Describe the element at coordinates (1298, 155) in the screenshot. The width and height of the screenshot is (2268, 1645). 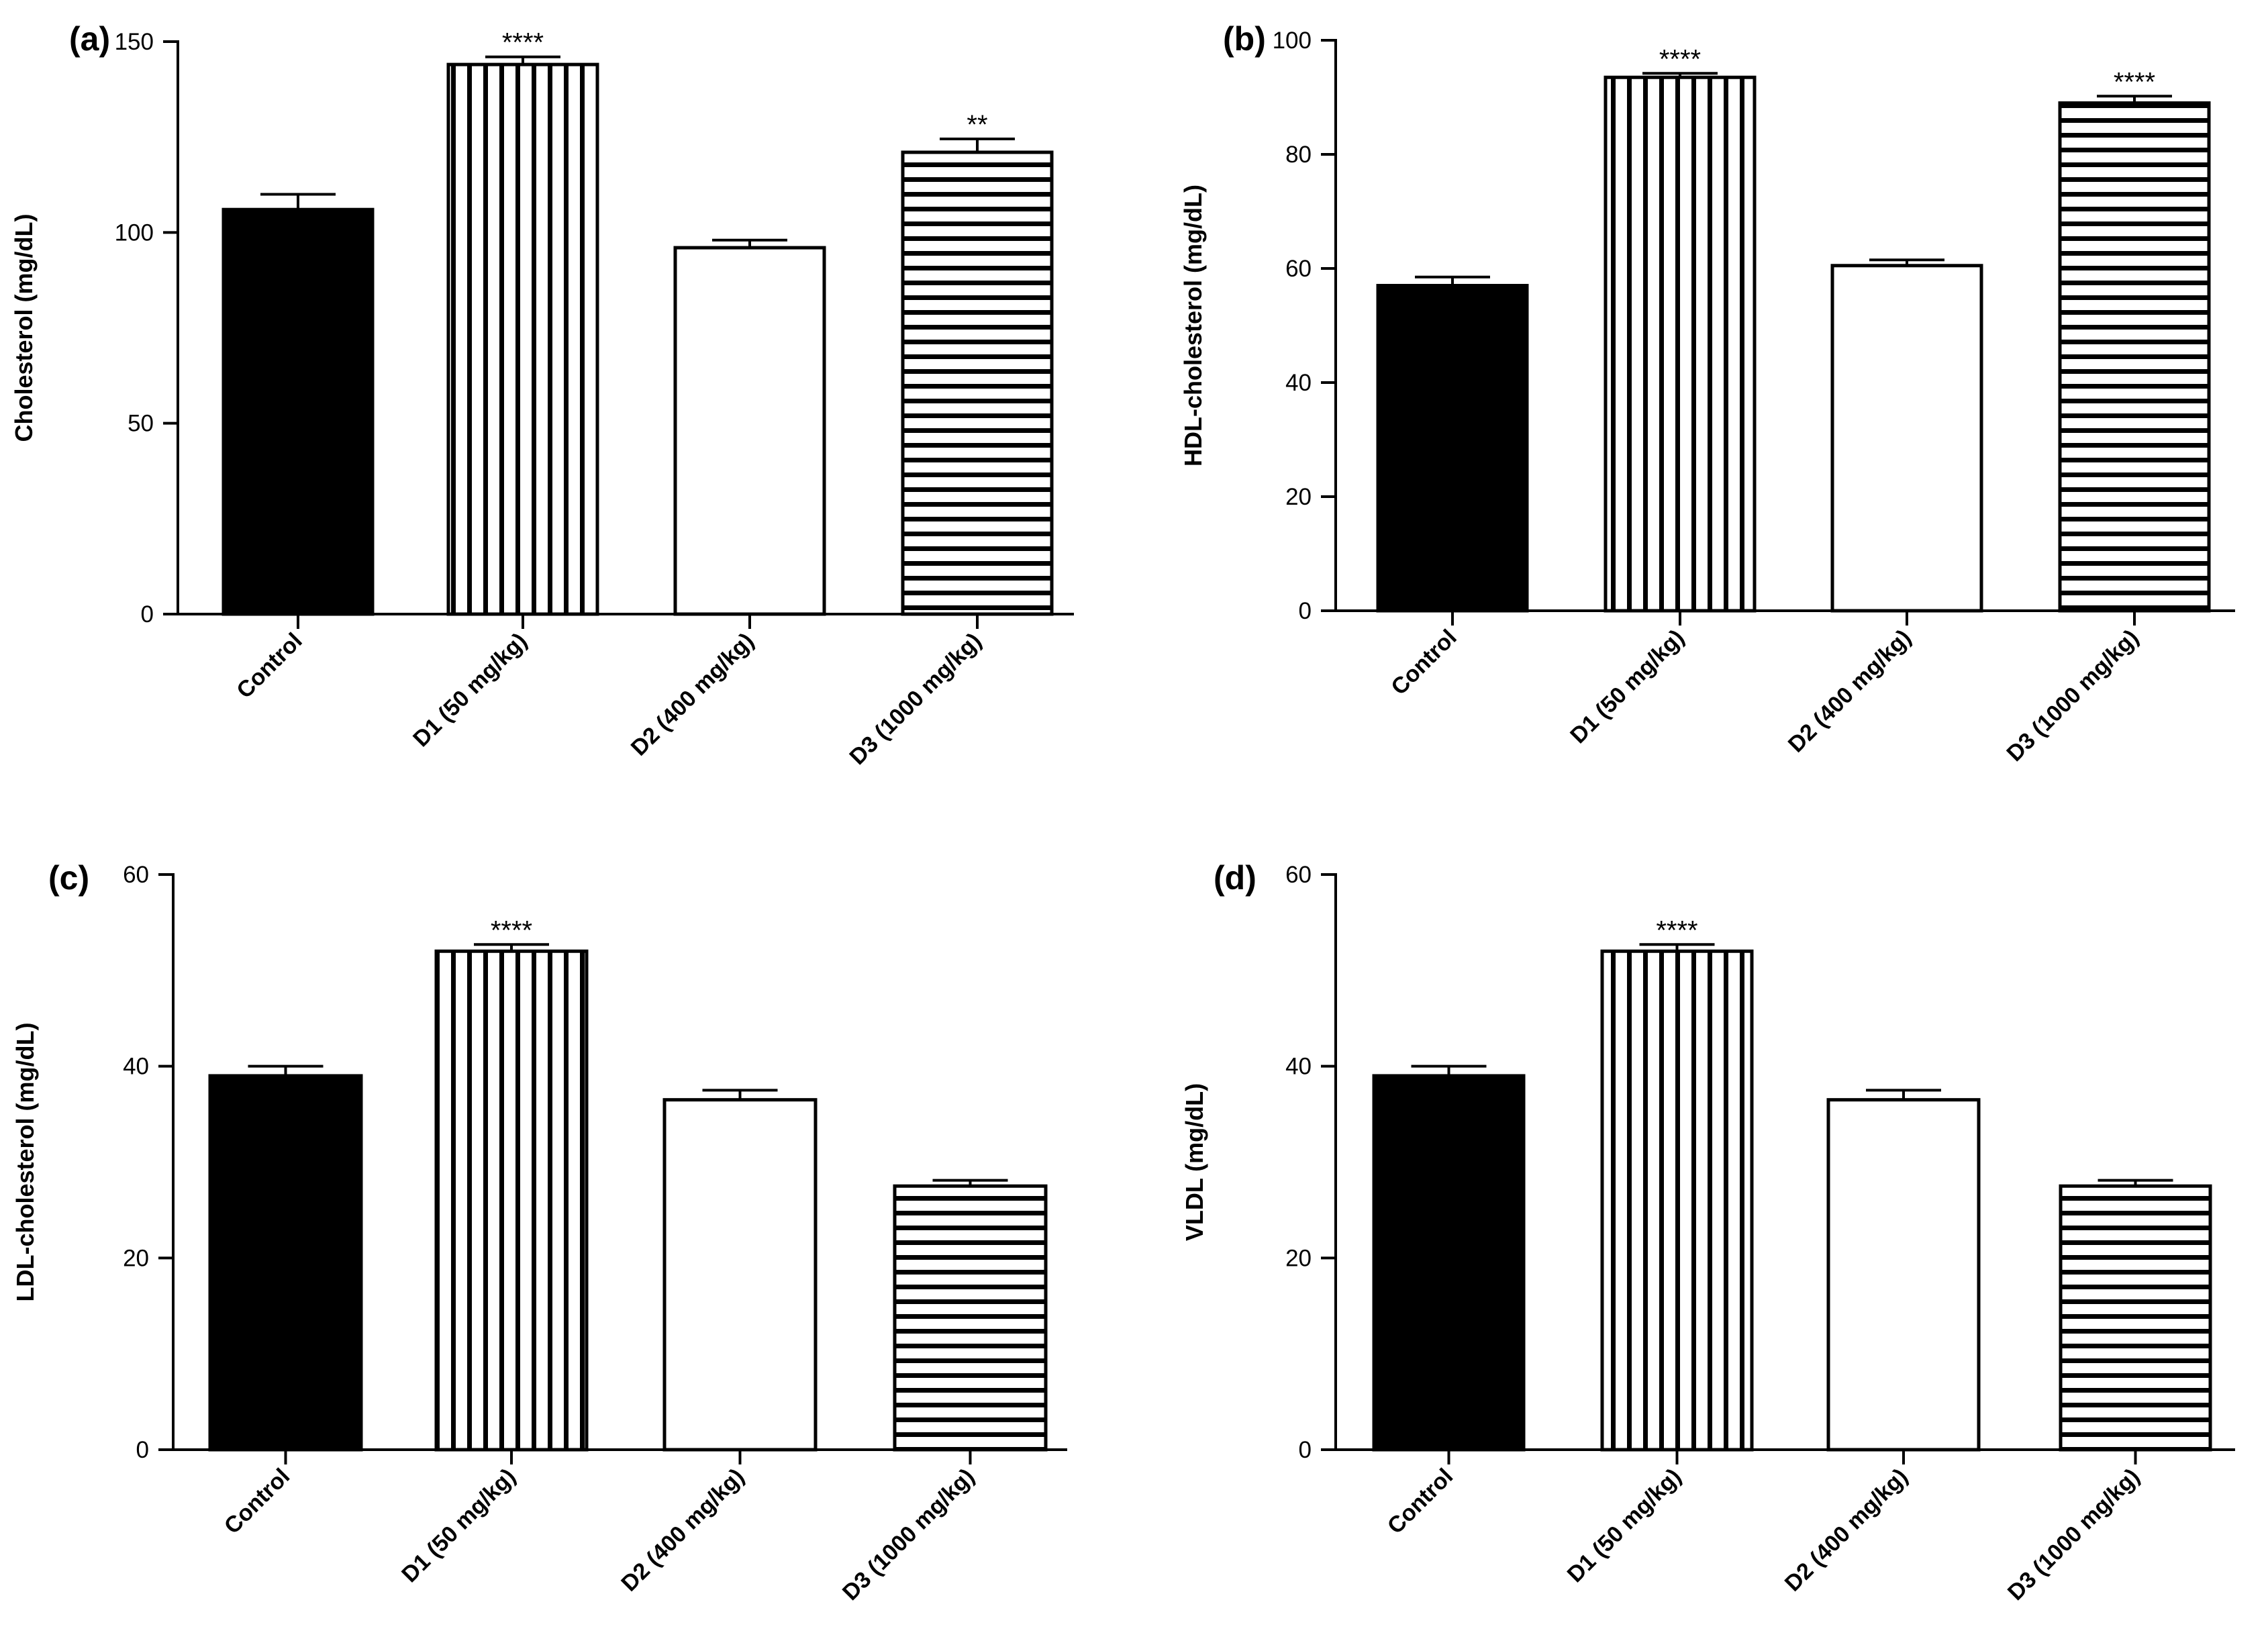
I see `y-tick-label: 80` at that location.